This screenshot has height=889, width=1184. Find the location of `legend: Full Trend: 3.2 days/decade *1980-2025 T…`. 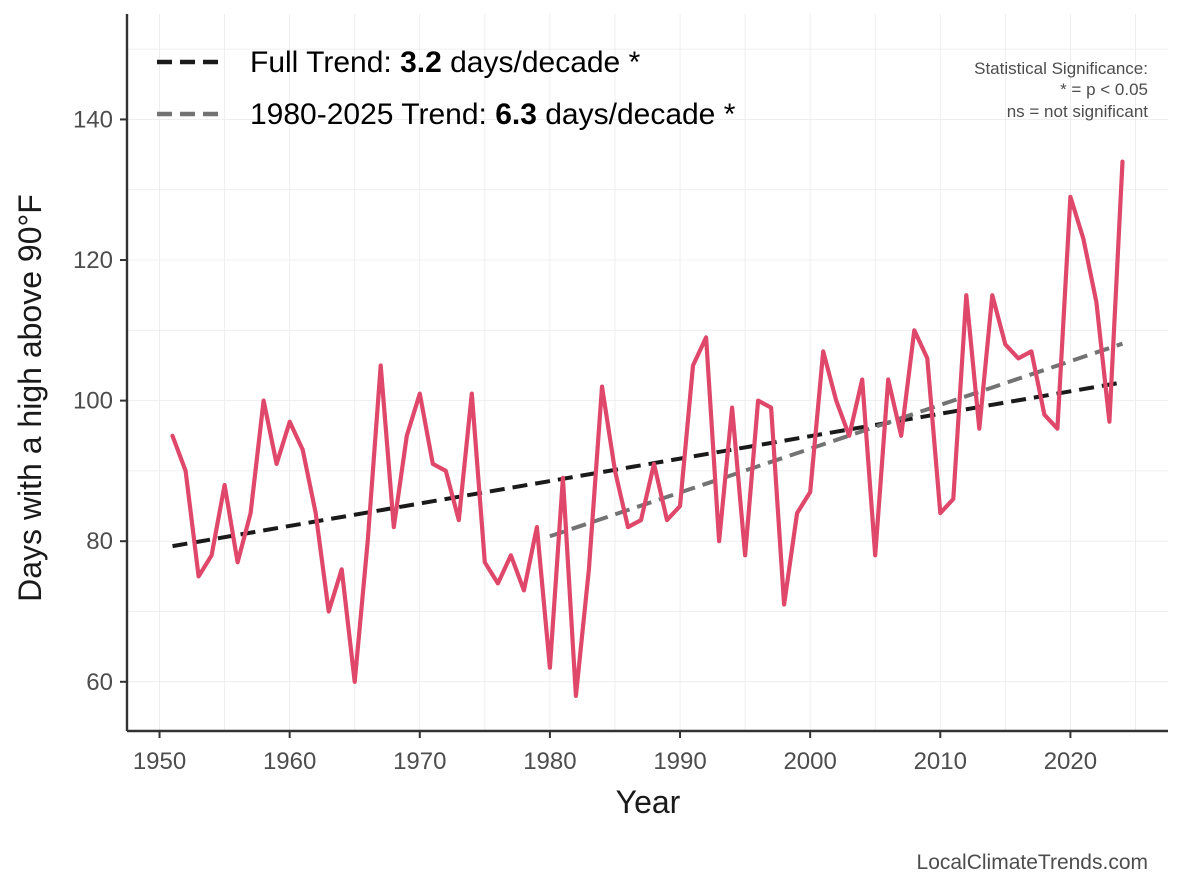

legend: Full Trend: 3.2 days/decade *1980-2025 T… is located at coordinates (446, 88).